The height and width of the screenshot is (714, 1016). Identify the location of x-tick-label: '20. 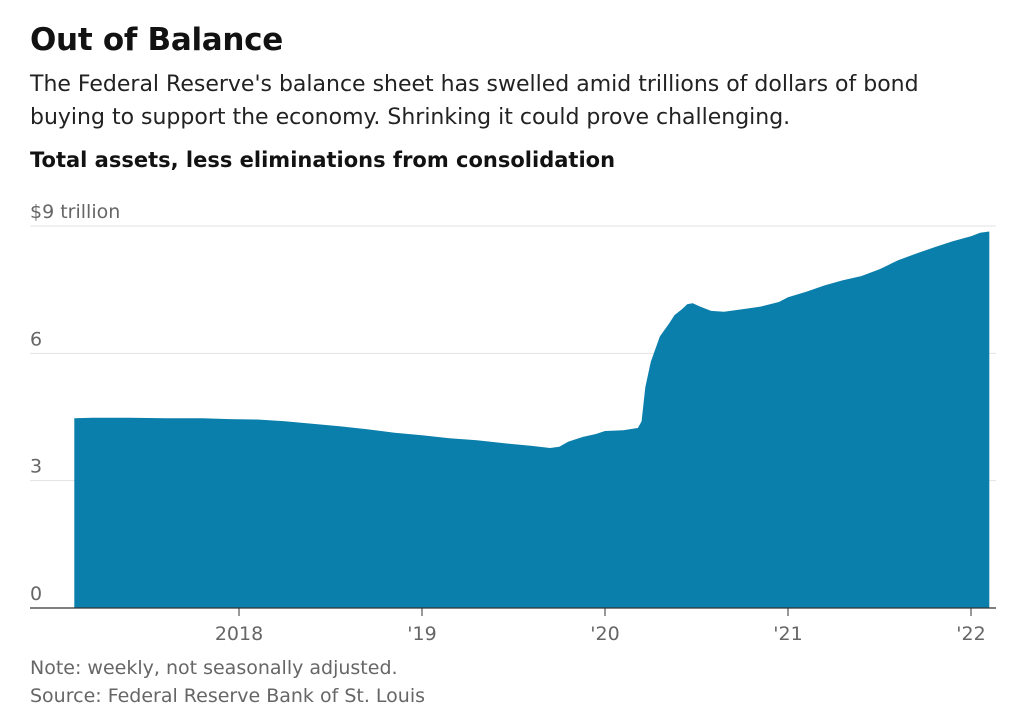
(604, 634).